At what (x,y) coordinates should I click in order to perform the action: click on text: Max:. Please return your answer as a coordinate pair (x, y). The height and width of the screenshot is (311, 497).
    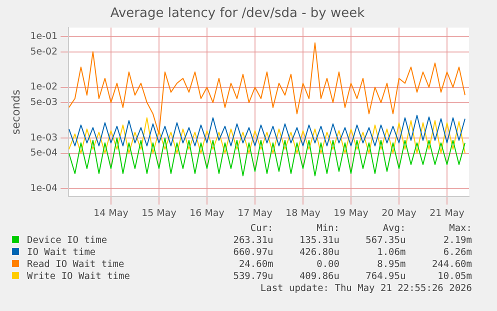
    Looking at the image, I should click on (460, 228).